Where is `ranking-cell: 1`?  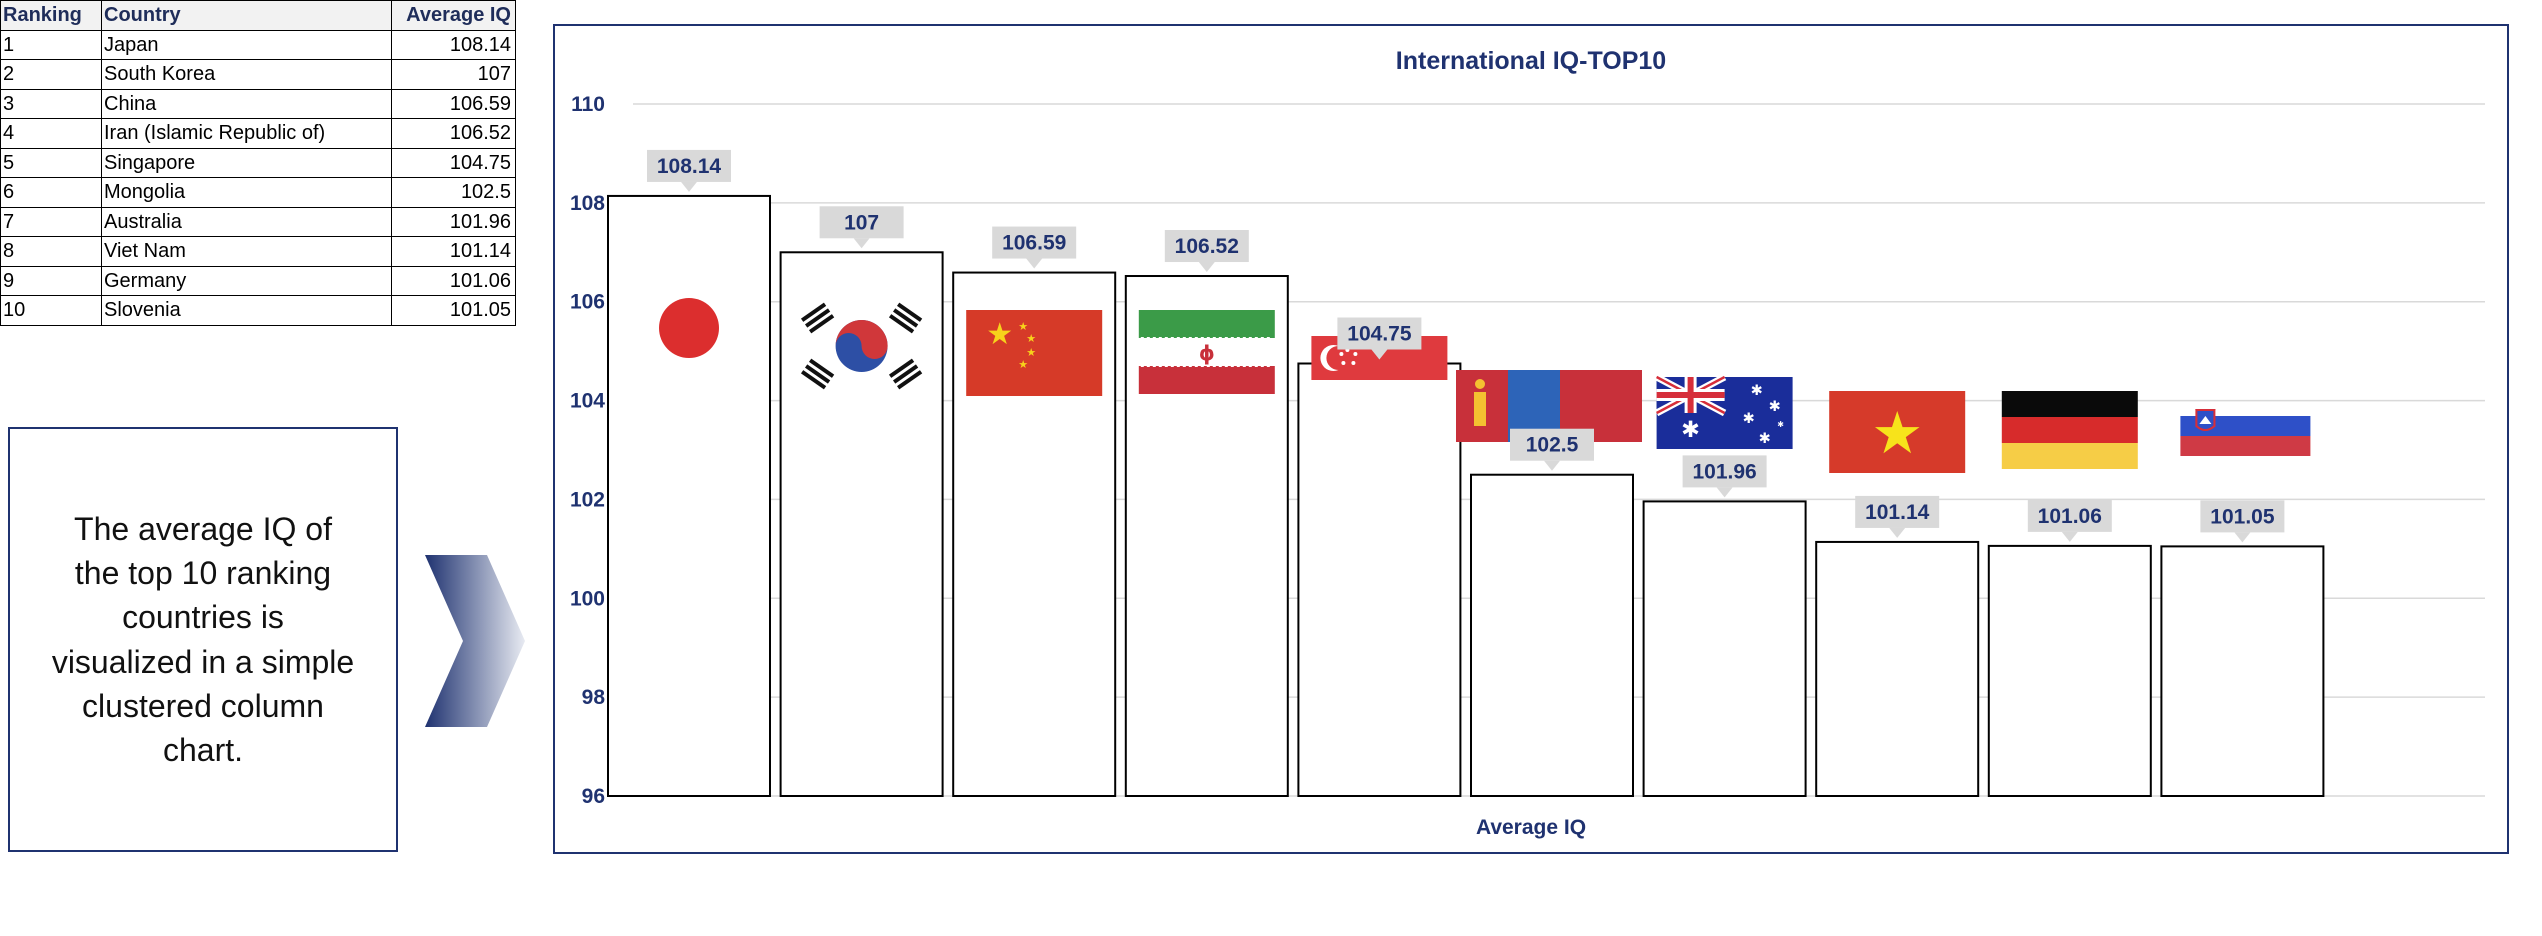 ranking-cell: 1 is located at coordinates (51, 44).